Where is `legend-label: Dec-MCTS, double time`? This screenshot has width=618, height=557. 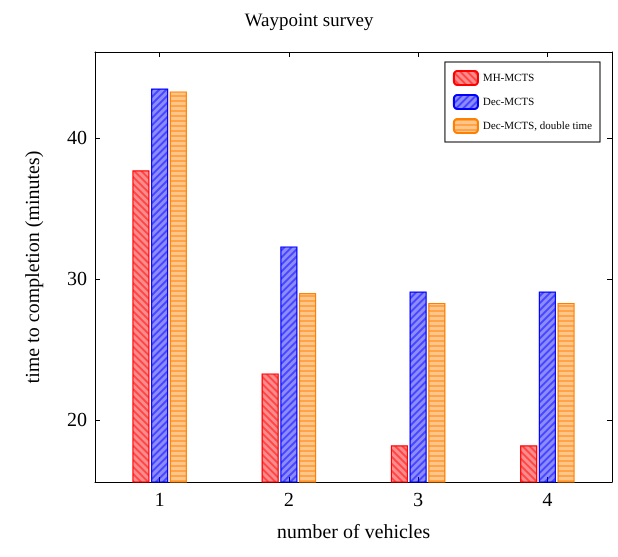 legend-label: Dec-MCTS, double time is located at coordinates (537, 126).